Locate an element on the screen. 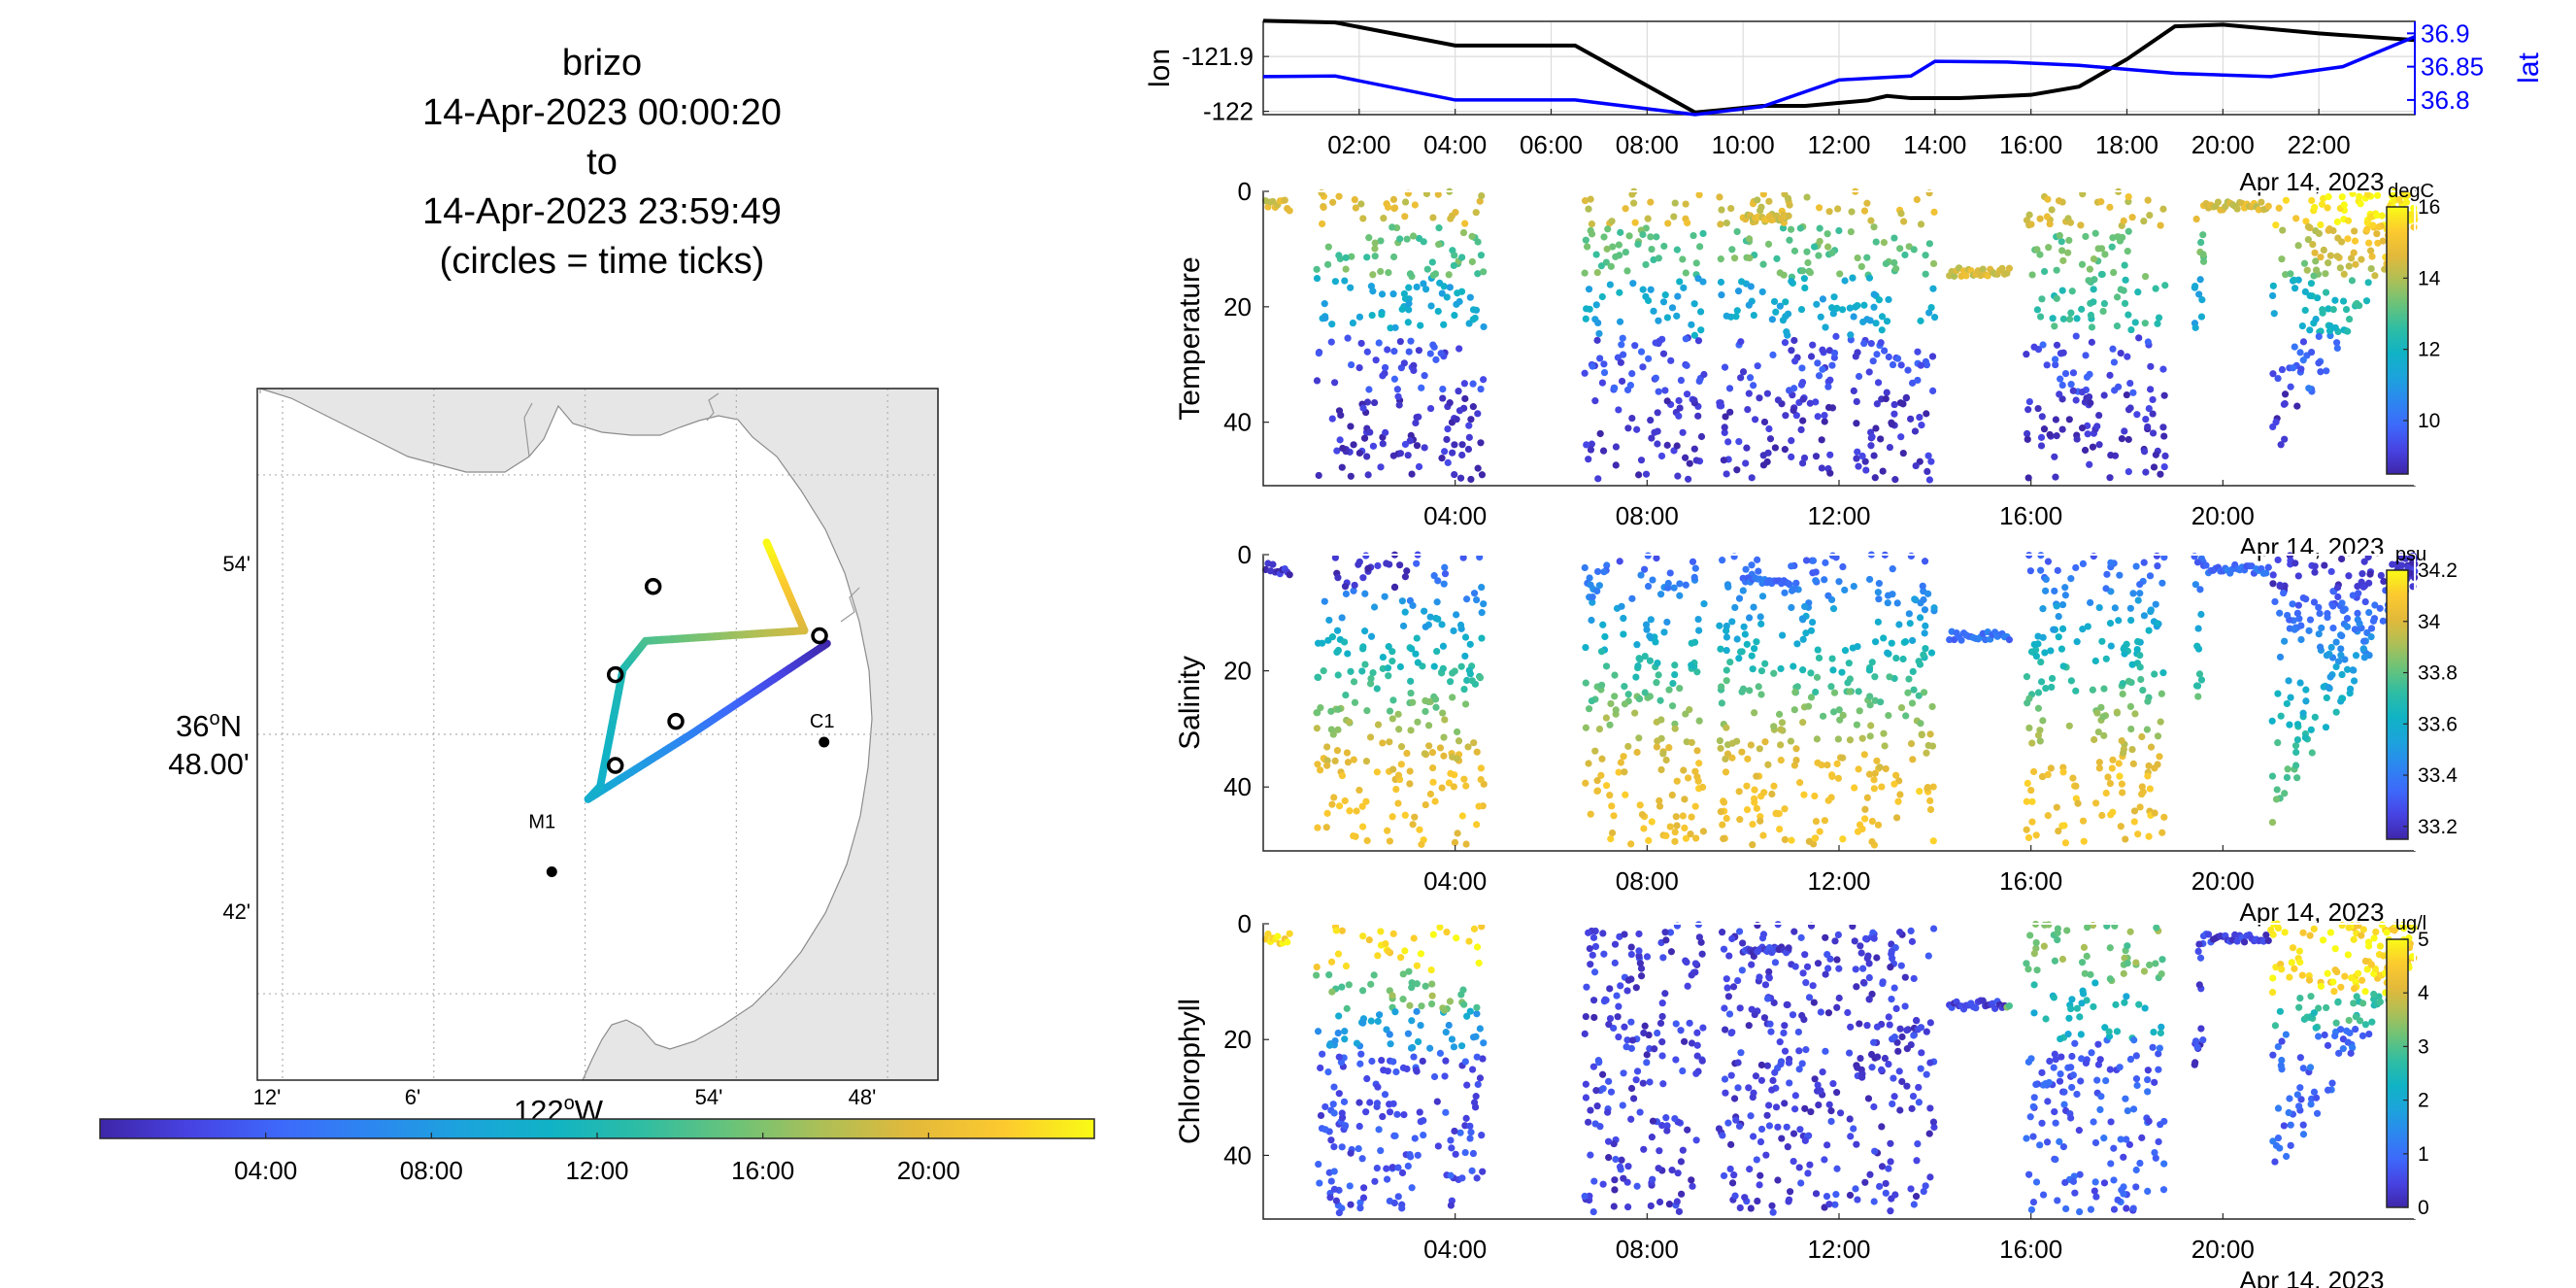  chlorophyll-x-tick-label: 20:00 is located at coordinates (2223, 1249).